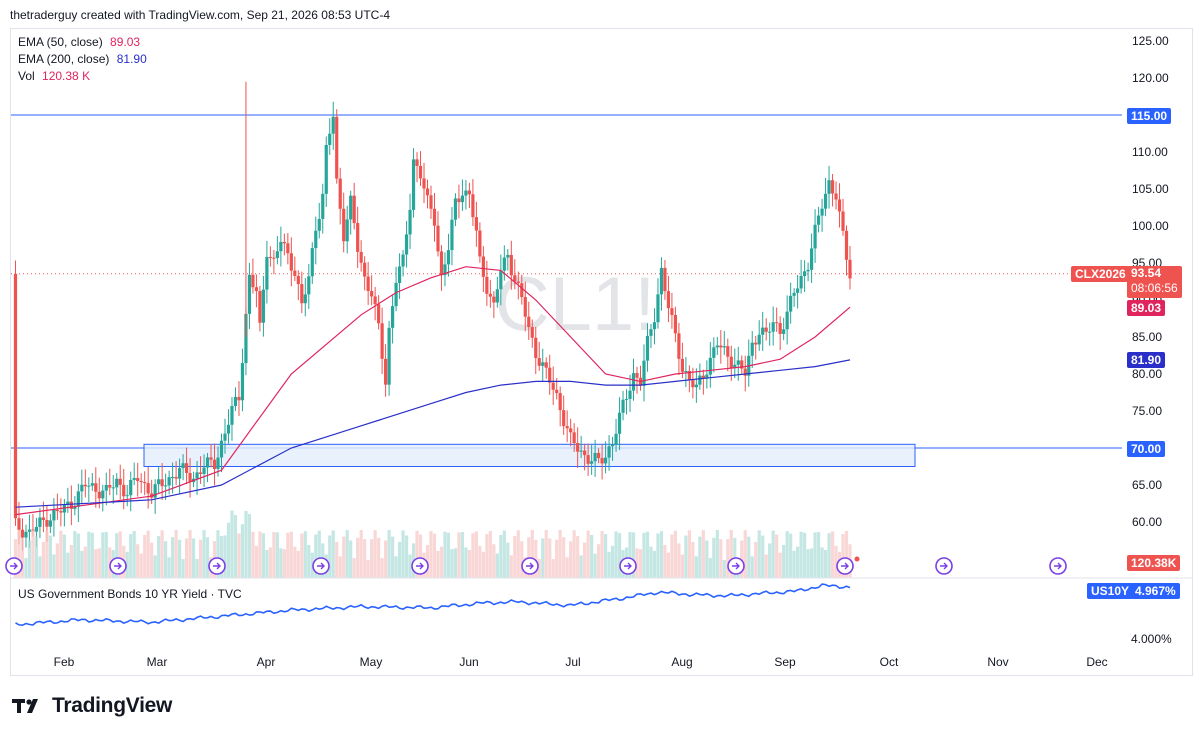 The width and height of the screenshot is (1203, 736). Describe the element at coordinates (54, 76) in the screenshot. I see `legend-vol: Vol 120.38 K` at that location.